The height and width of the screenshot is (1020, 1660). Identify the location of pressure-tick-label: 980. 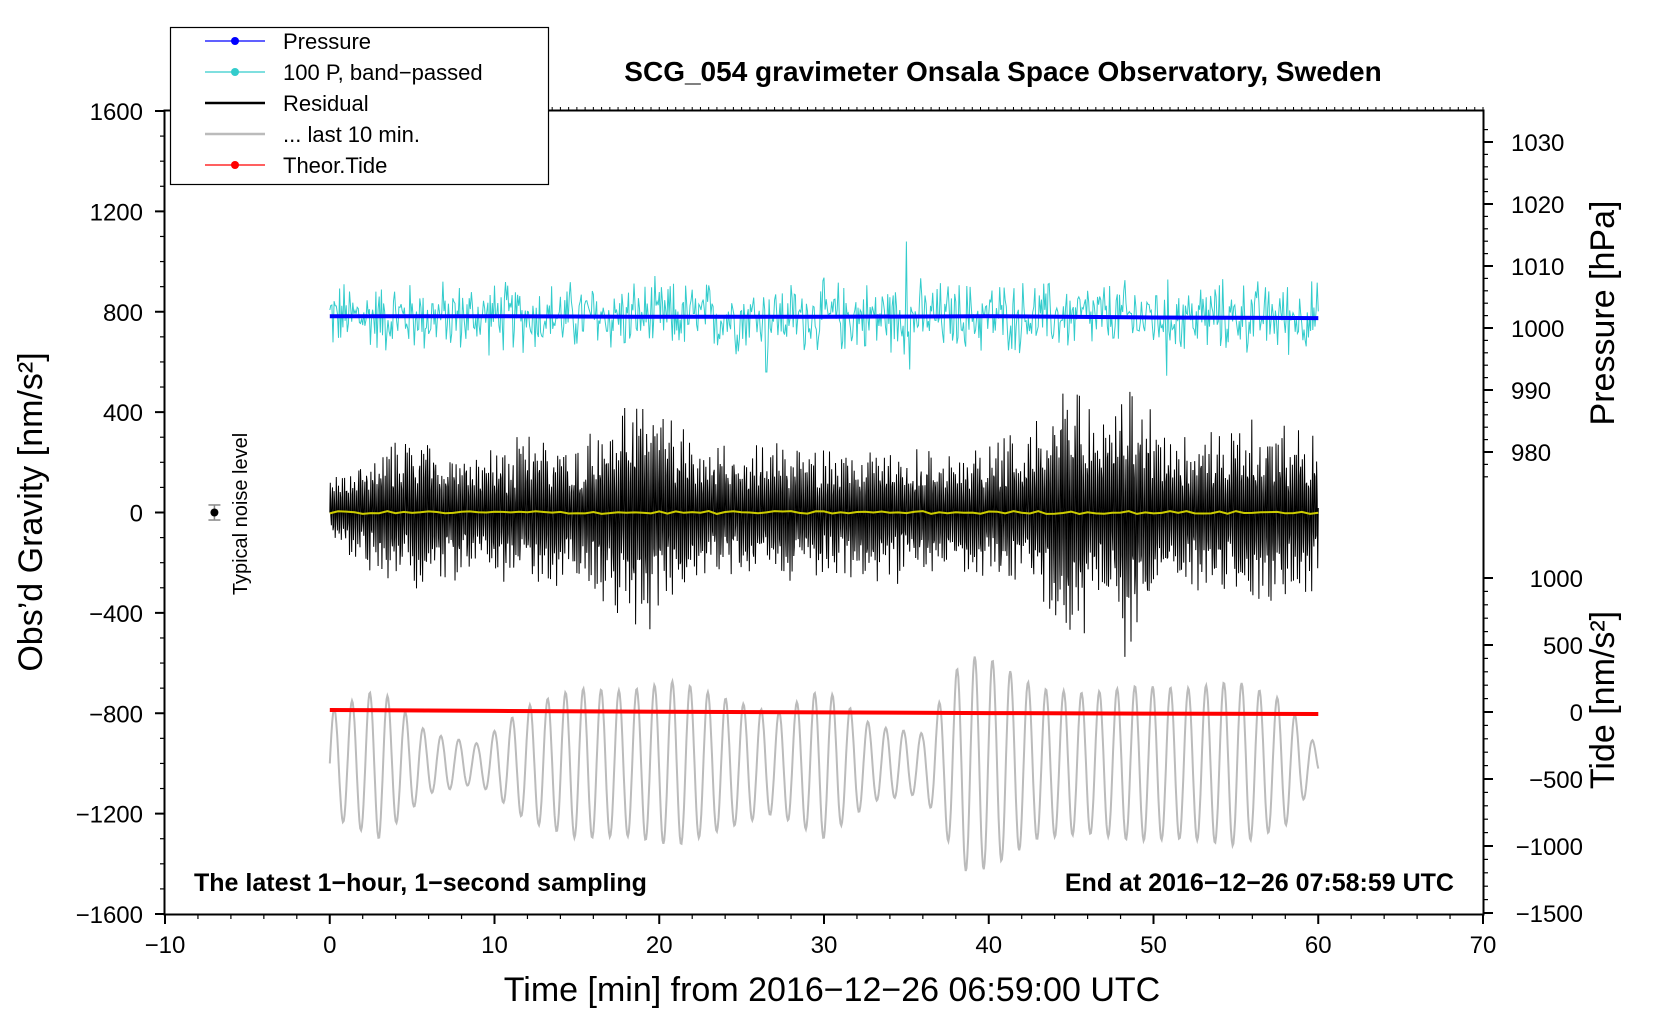
(1531, 453).